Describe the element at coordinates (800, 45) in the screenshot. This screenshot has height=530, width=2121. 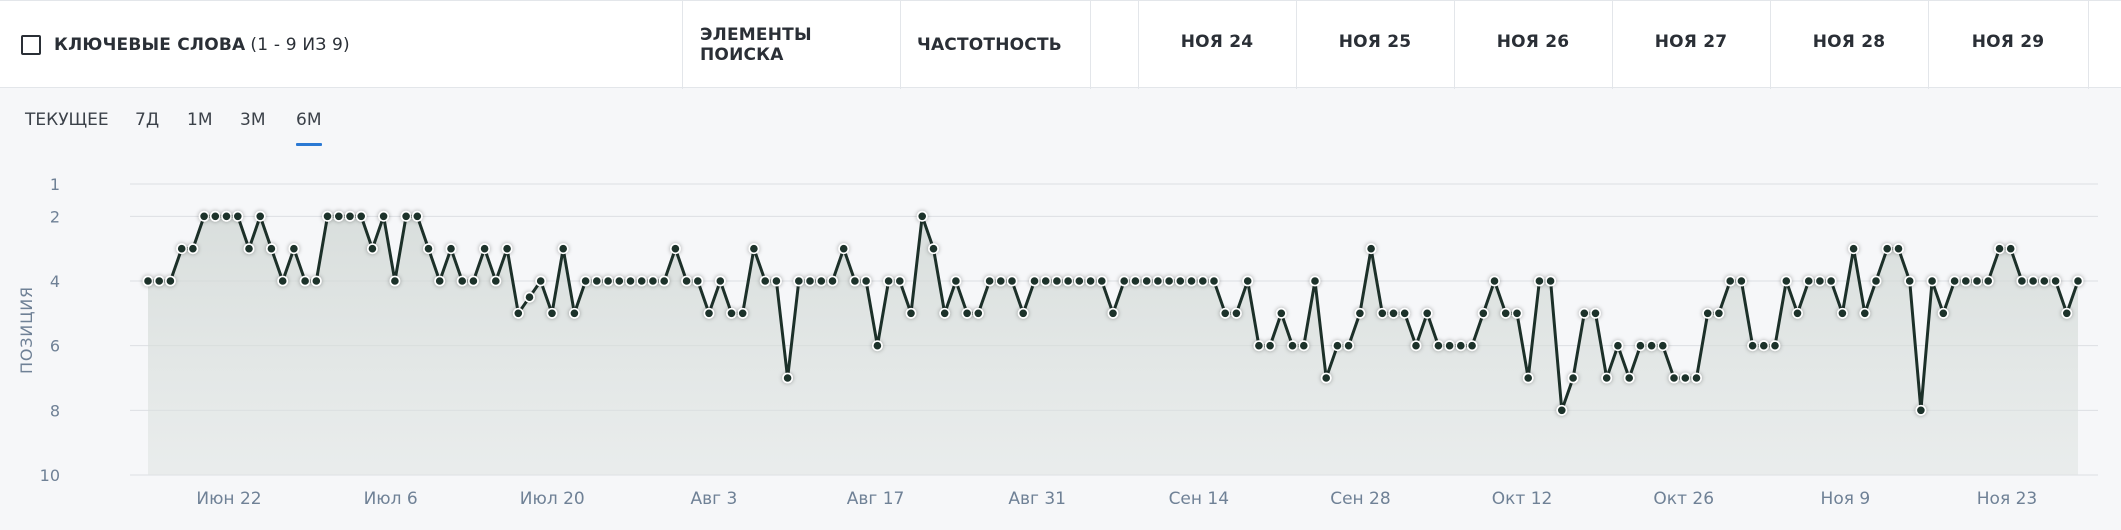
I see `search-elements-column-header: ЭЛЕМЕНТЫ ПОИСКА` at that location.